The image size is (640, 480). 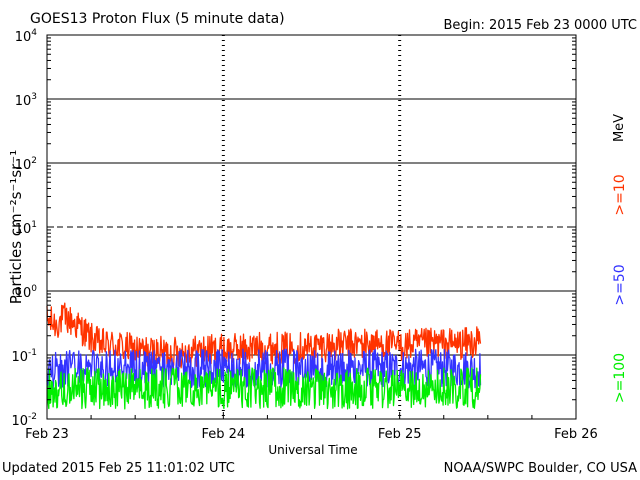 What do you see at coordinates (620, 284) in the screenshot?
I see `legend-entry-1: >=50` at bounding box center [620, 284].